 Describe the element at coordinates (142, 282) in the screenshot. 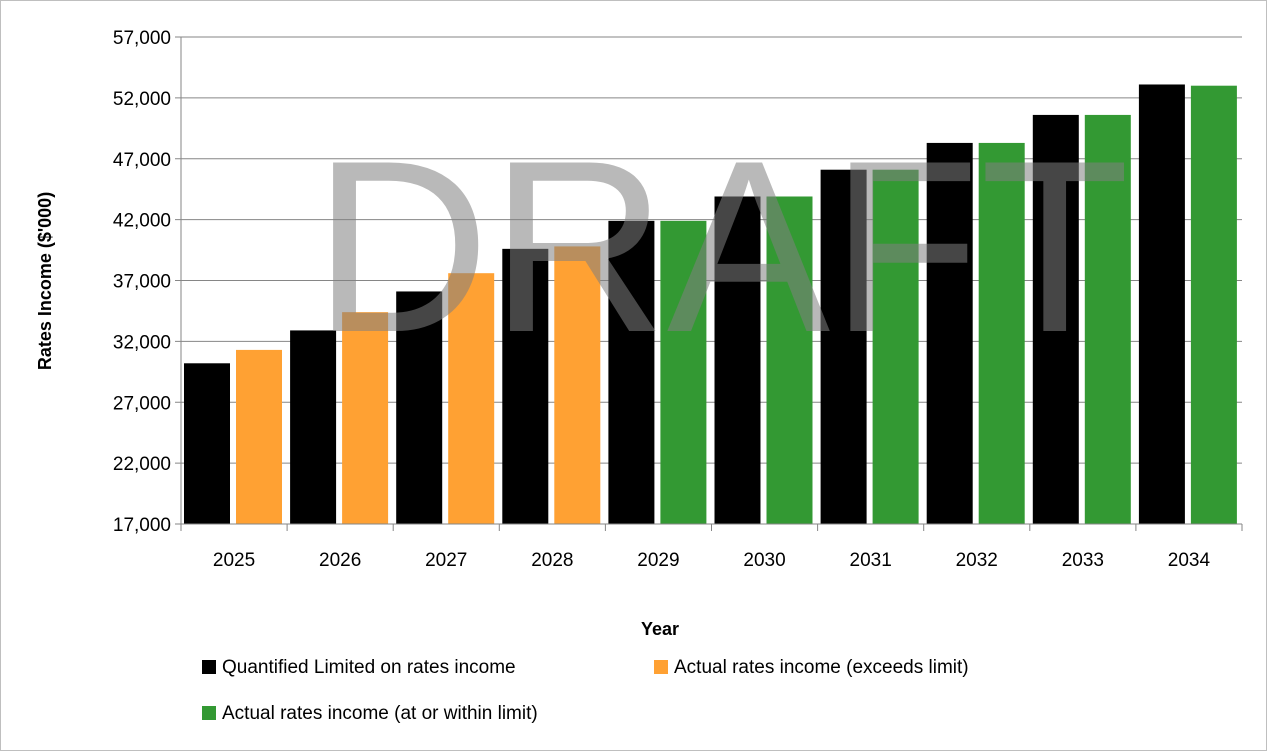

I see `y-tick-label: 37,000` at that location.